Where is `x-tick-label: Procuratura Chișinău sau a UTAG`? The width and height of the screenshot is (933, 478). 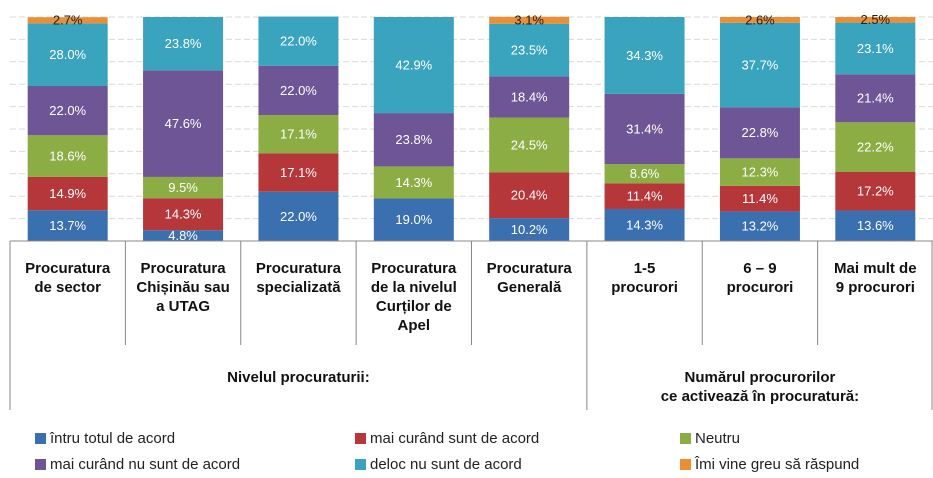
x-tick-label: Procuratura Chișinău sau a UTAG is located at coordinates (183, 287).